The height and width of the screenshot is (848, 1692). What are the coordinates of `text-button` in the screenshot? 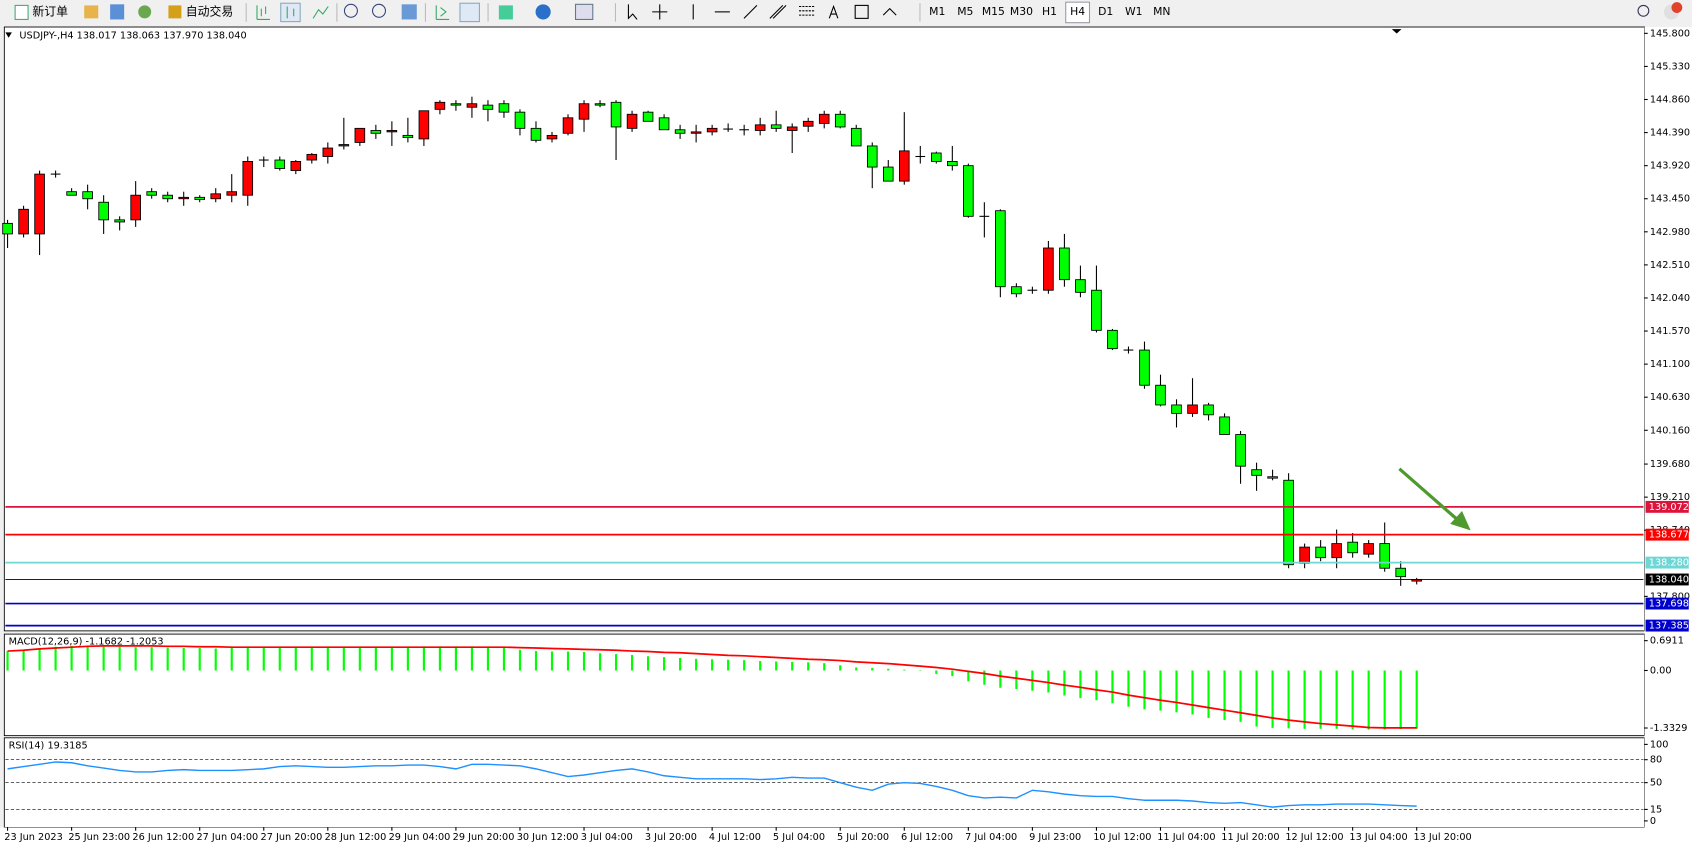 It's located at (833, 11).